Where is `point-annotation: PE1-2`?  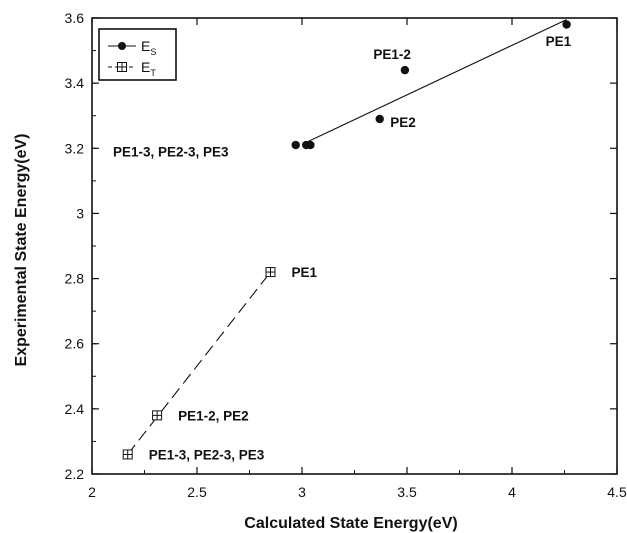
point-annotation: PE1-2 is located at coordinates (392, 54).